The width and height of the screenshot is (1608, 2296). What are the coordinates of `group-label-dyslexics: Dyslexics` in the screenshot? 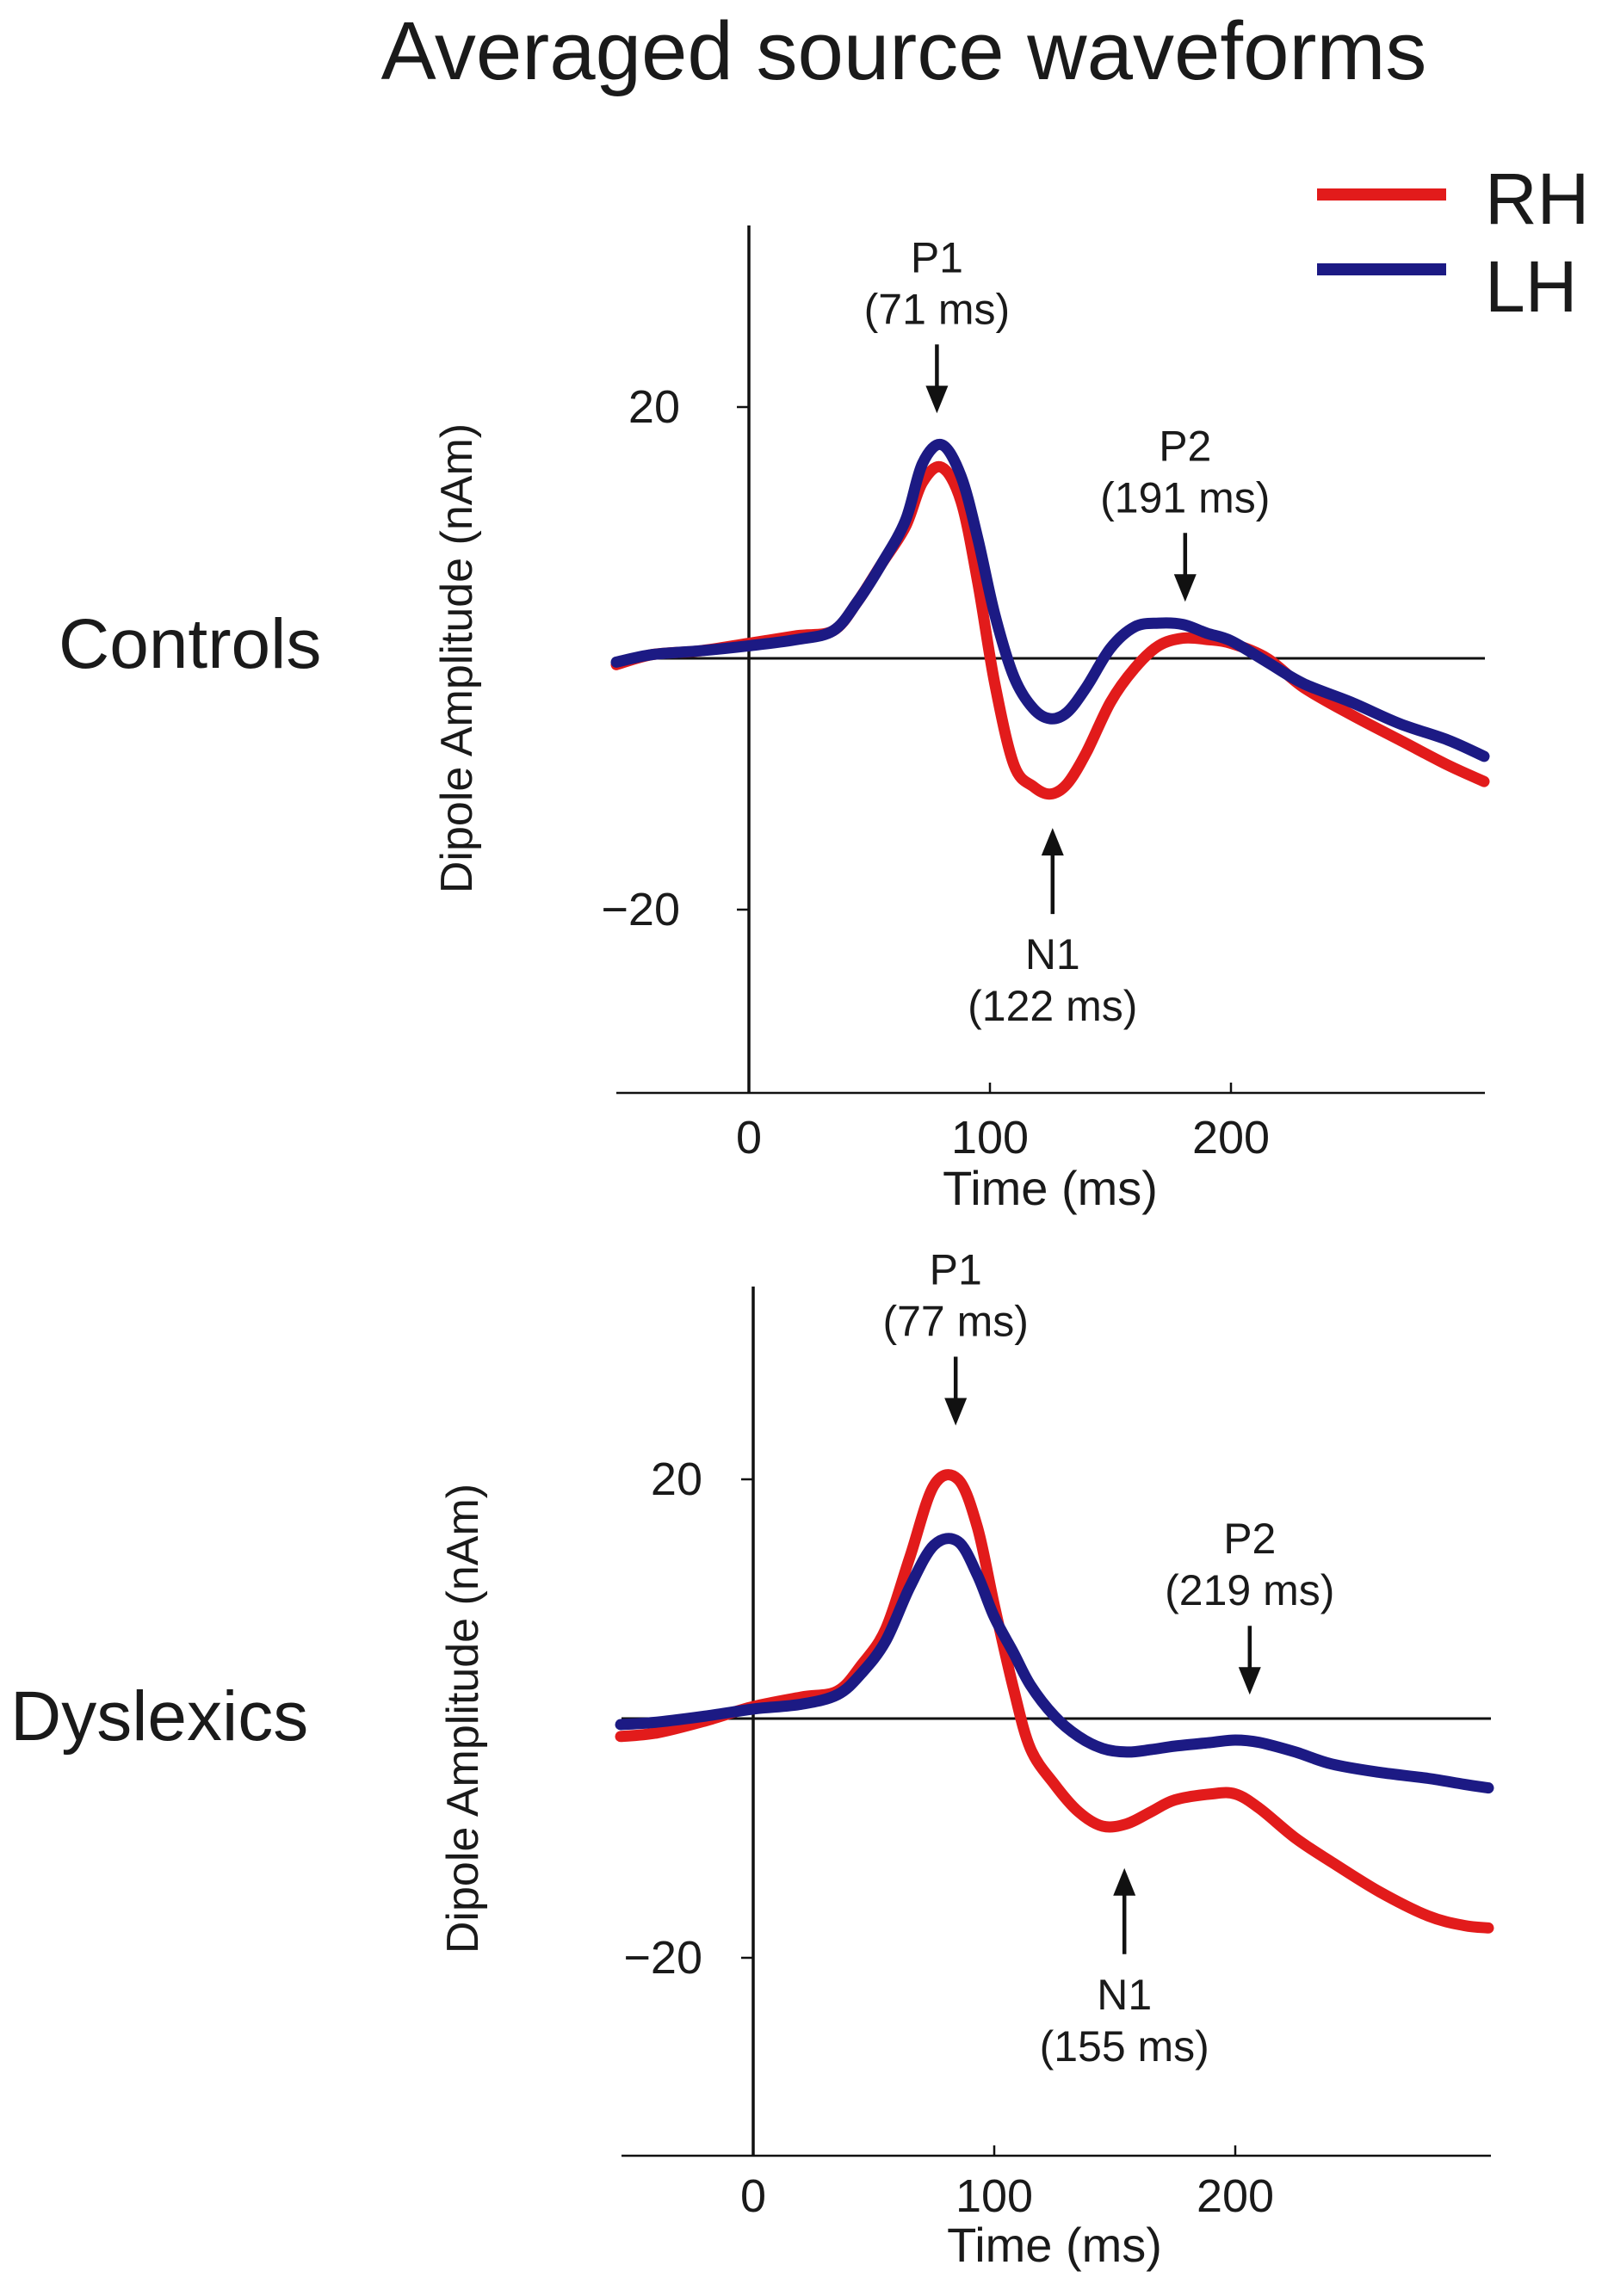 It's located at (159, 1716).